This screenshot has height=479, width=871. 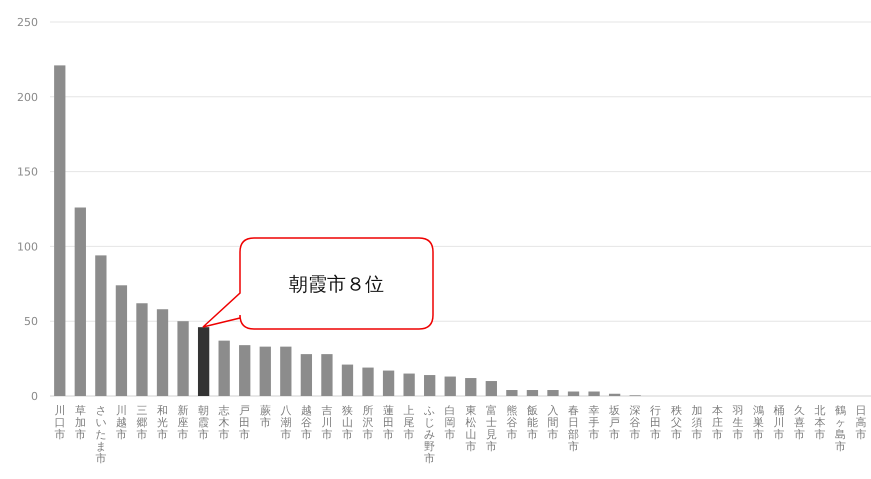 What do you see at coordinates (800, 422) in the screenshot?
I see `x-tick-label: 久喜市` at bounding box center [800, 422].